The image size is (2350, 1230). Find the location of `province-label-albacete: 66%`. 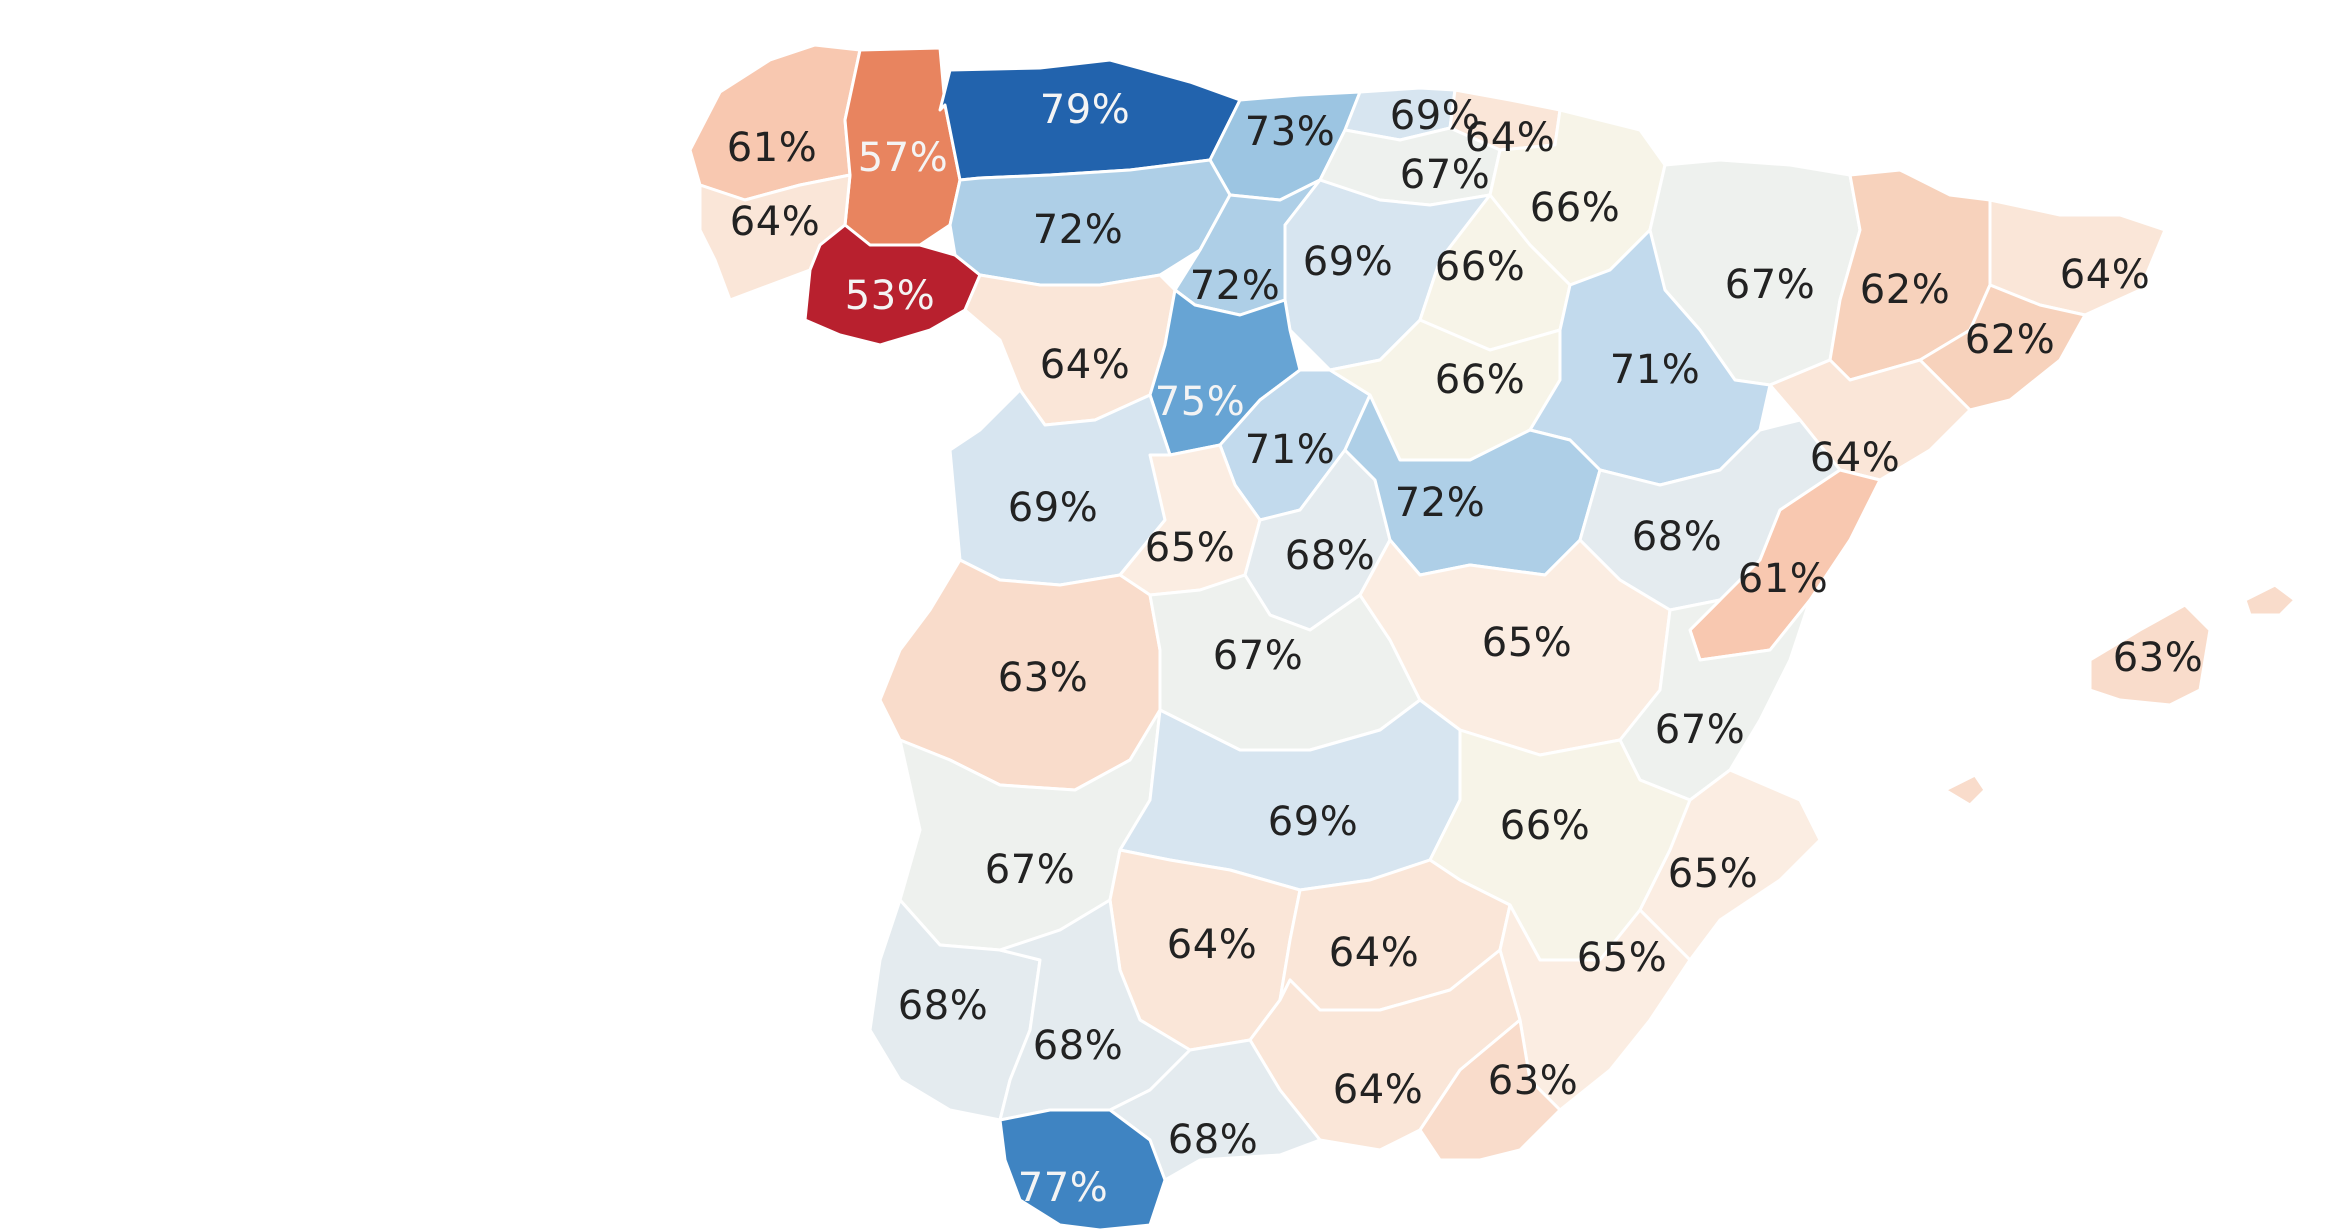

province-label-albacete: 66% is located at coordinates (1545, 826).